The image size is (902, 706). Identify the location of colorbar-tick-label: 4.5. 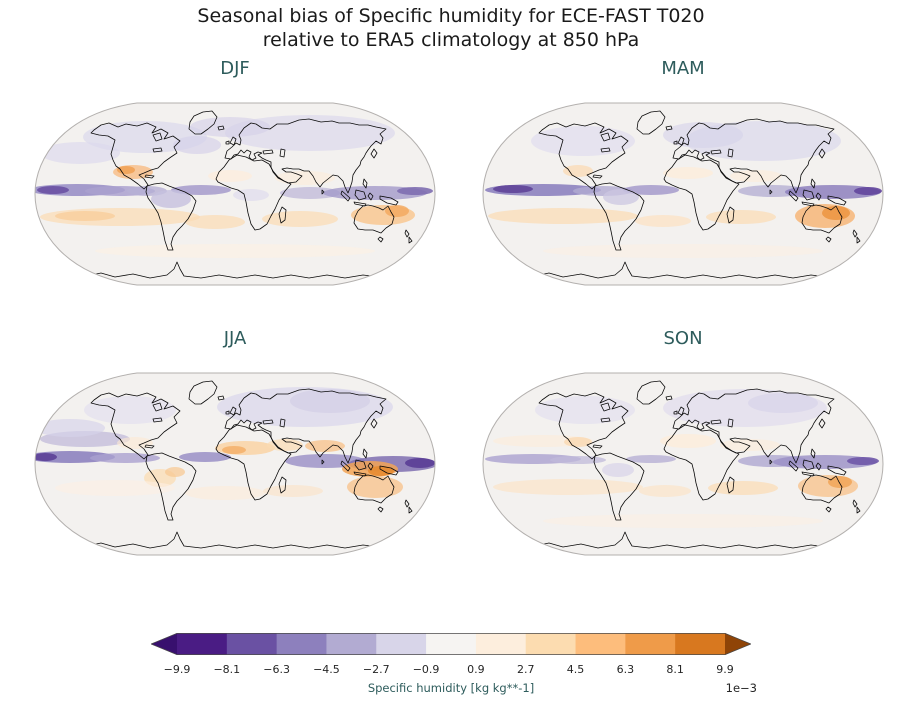
(575, 669).